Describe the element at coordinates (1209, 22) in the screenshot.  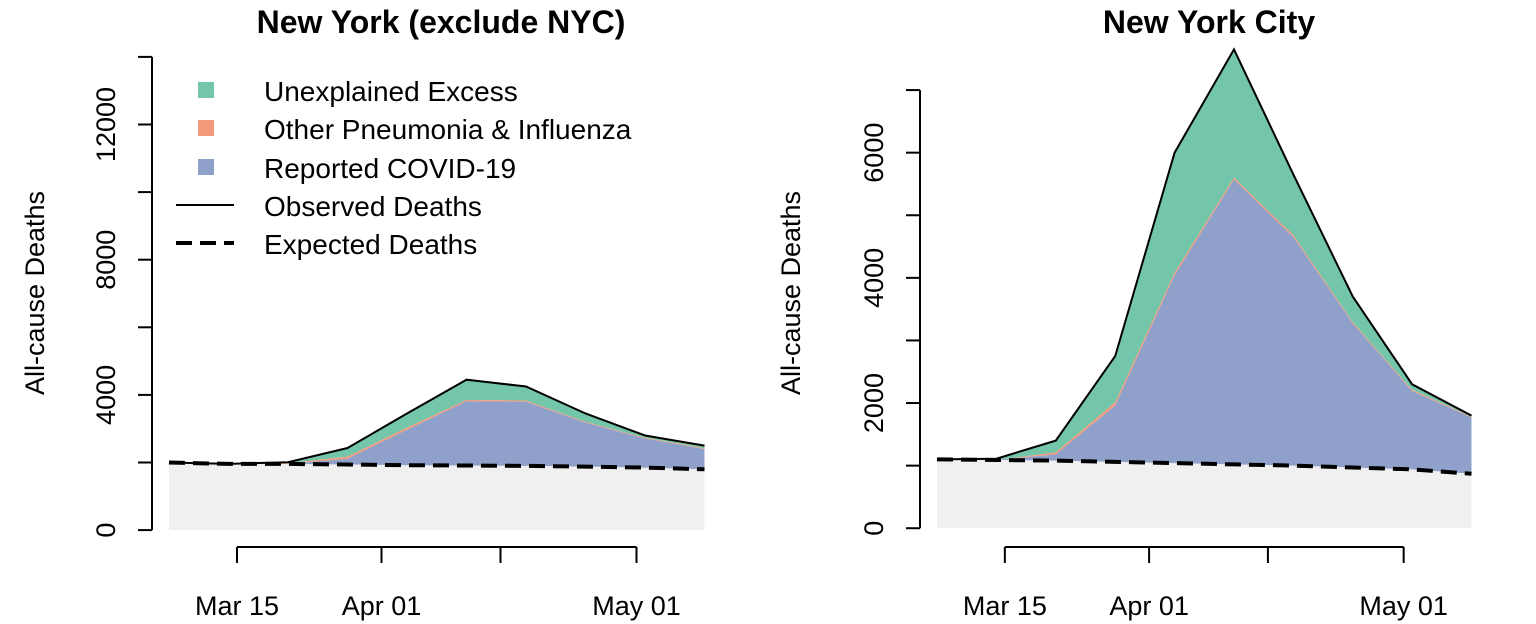
I see `panel-title: New York City` at that location.